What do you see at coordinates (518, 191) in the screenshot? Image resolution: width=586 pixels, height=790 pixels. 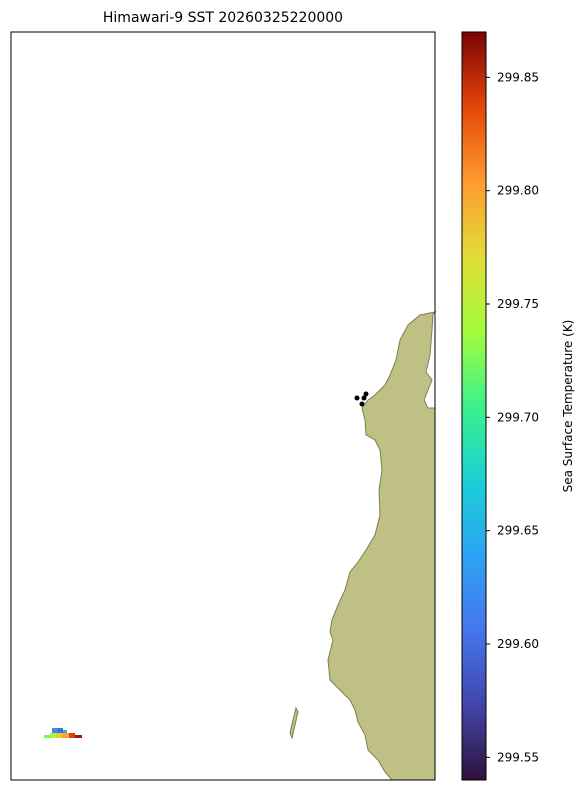 I see `colorbar-tick-label: 299.80` at bounding box center [518, 191].